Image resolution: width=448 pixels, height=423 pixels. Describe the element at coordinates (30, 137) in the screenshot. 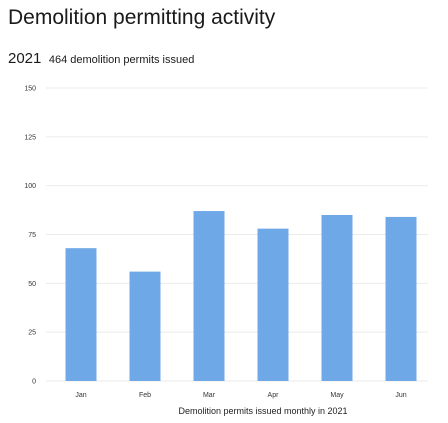

I see `y-tick-label: 125` at that location.